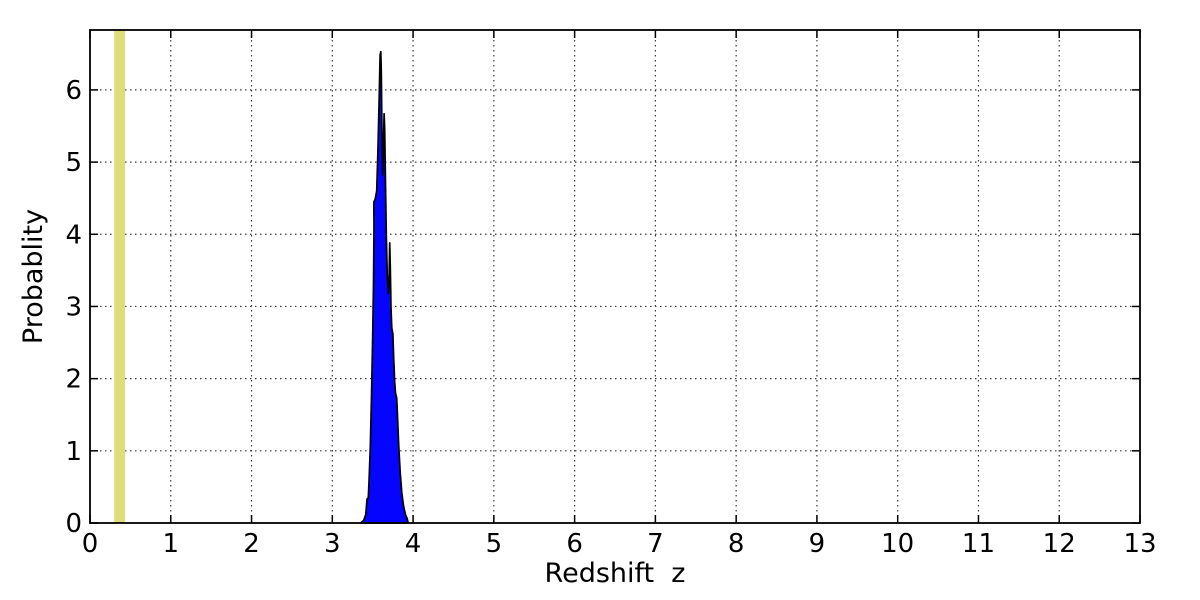  Describe the element at coordinates (897, 544) in the screenshot. I see `x-tick-label-10: 10` at that location.